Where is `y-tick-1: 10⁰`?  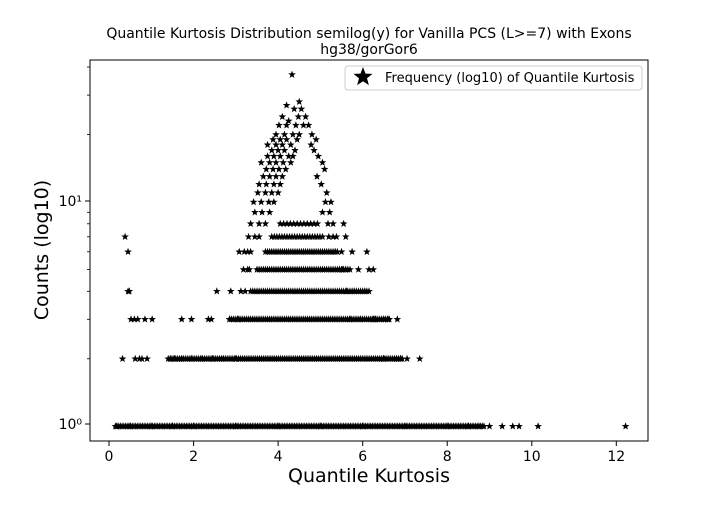
y-tick-1: 10⁰ is located at coordinates (74, 425).